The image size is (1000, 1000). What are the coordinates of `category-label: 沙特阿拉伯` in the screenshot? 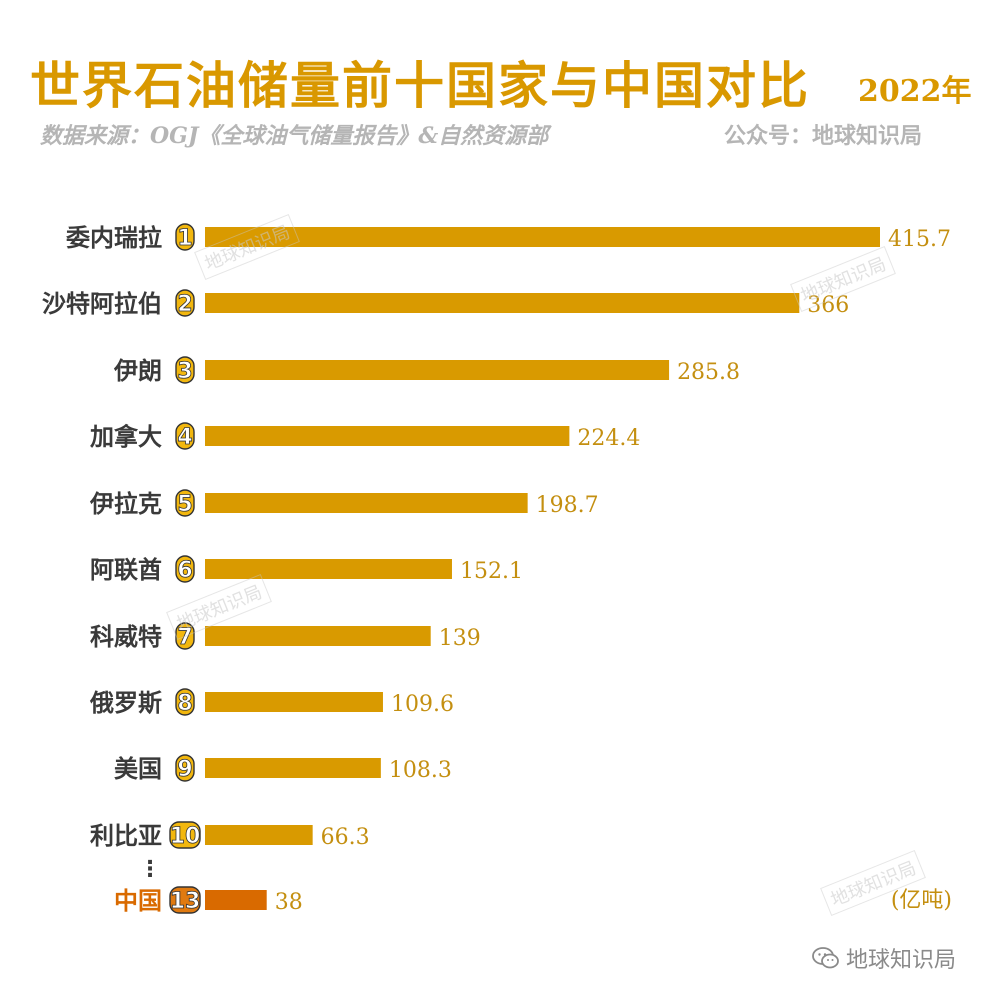 It's located at (102, 304).